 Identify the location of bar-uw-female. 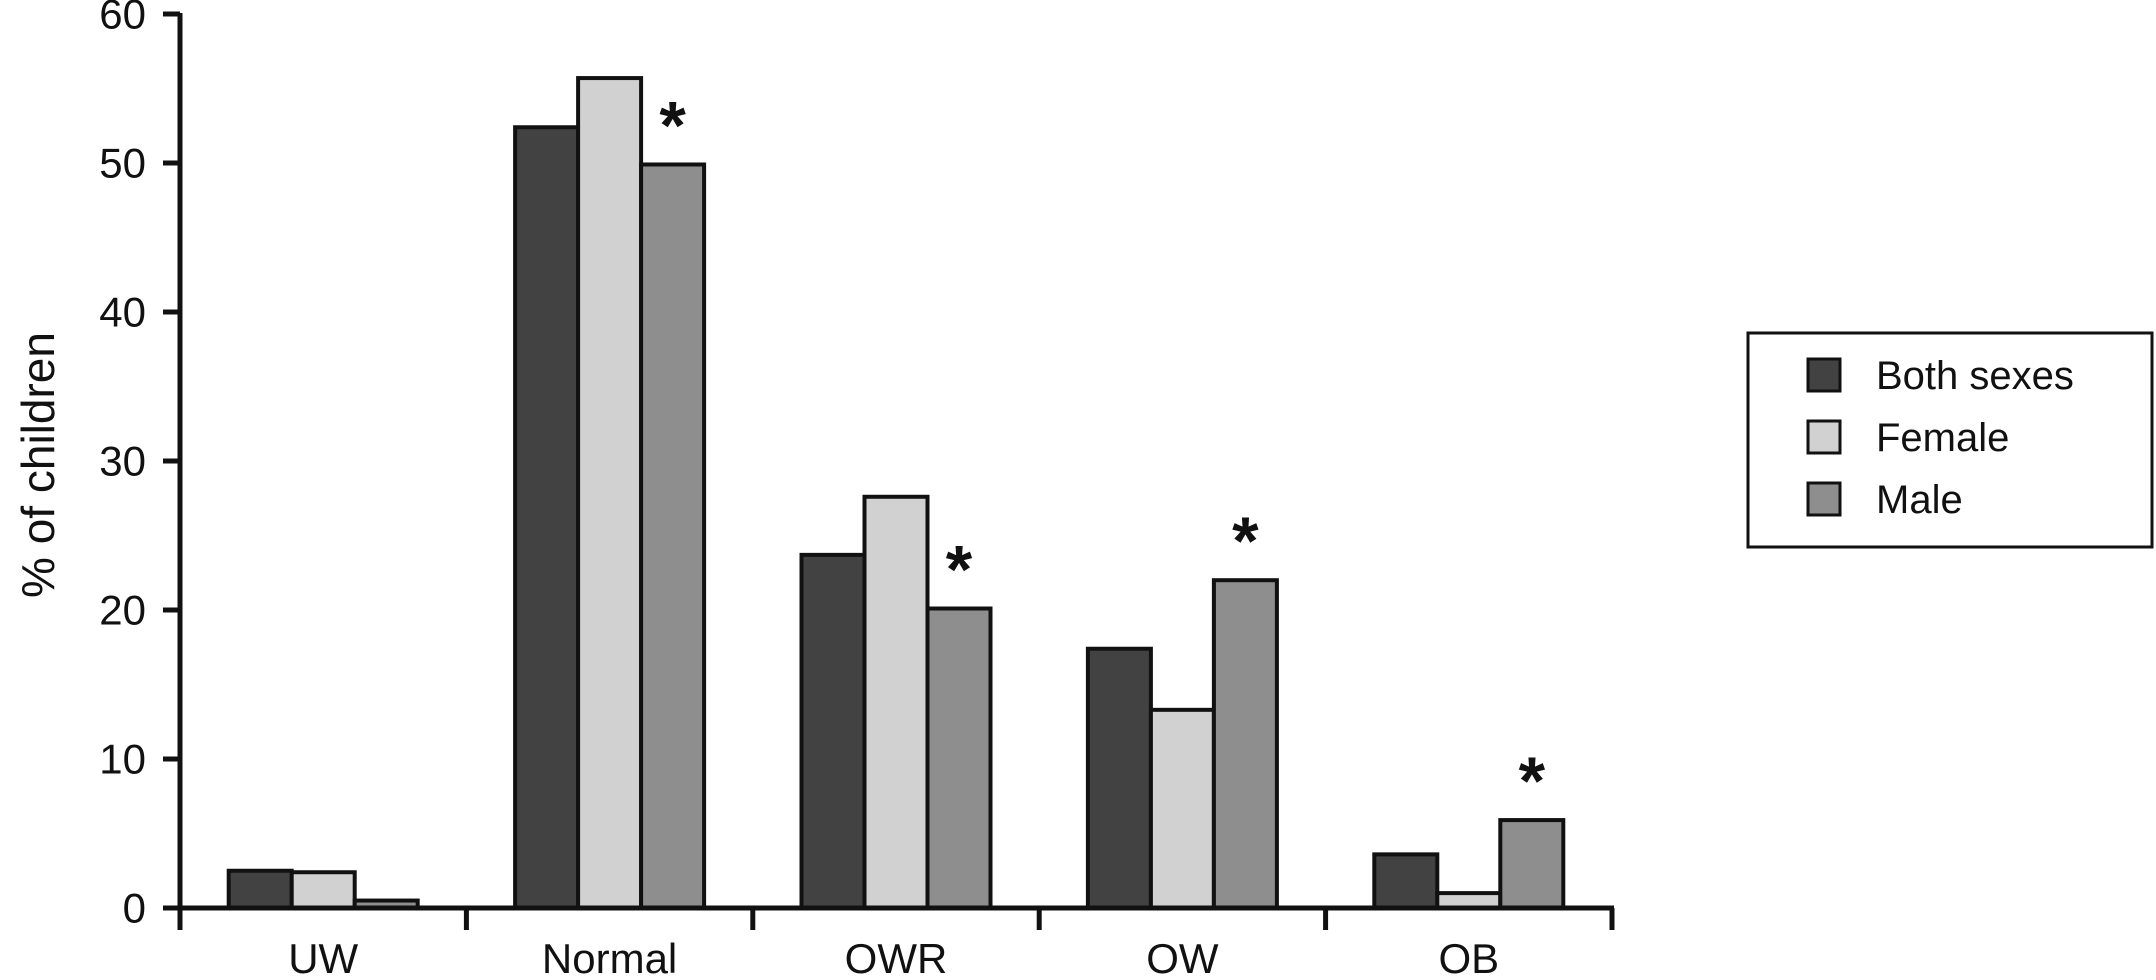
(323, 890).